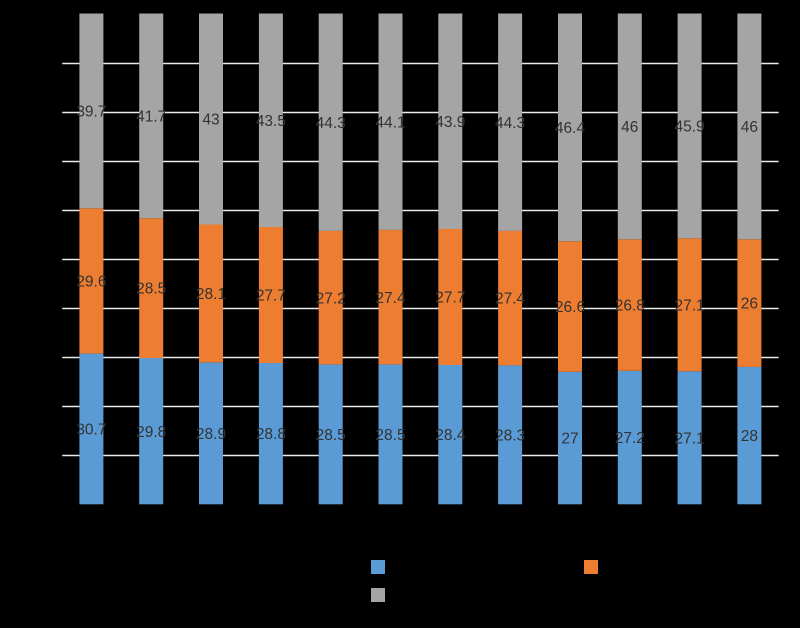 The height and width of the screenshot is (628, 800). Describe the element at coordinates (91, 282) in the screenshot. I see `svg-text: 29.6` at that location.